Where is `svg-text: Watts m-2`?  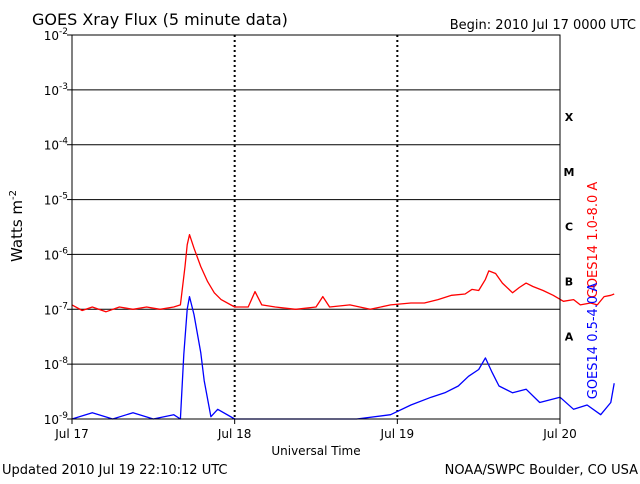 svg-text: Watts m-2 is located at coordinates (17, 226).